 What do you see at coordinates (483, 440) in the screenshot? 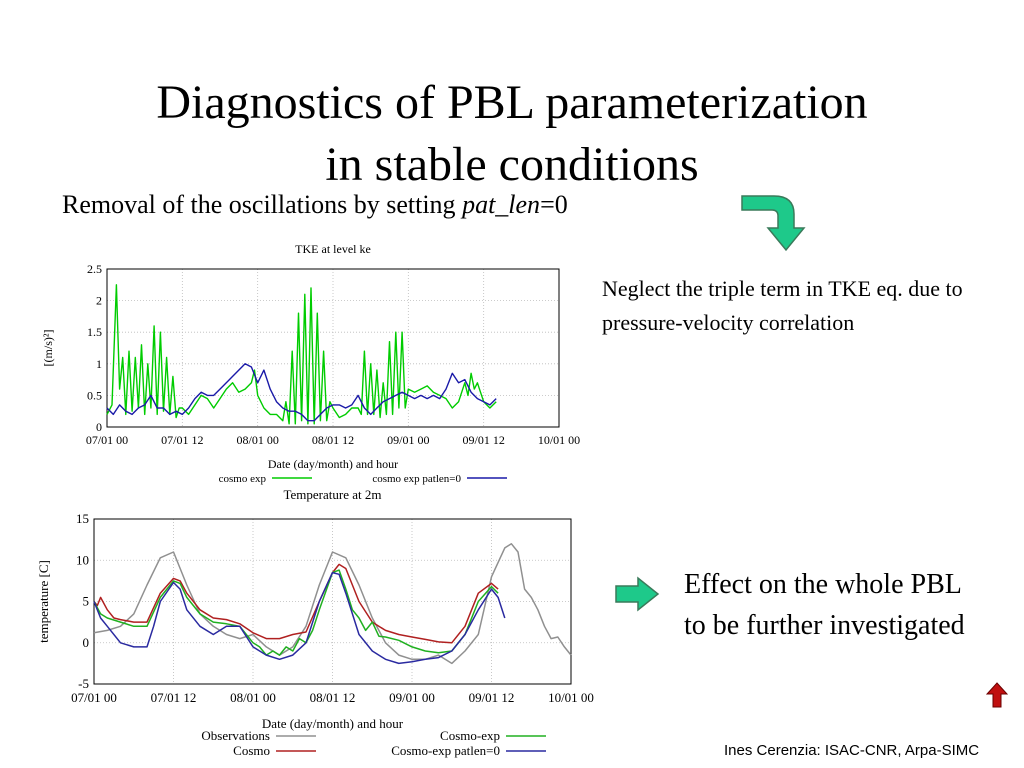
I see `chart-1-x-tick-label: 09/01 12` at bounding box center [483, 440].